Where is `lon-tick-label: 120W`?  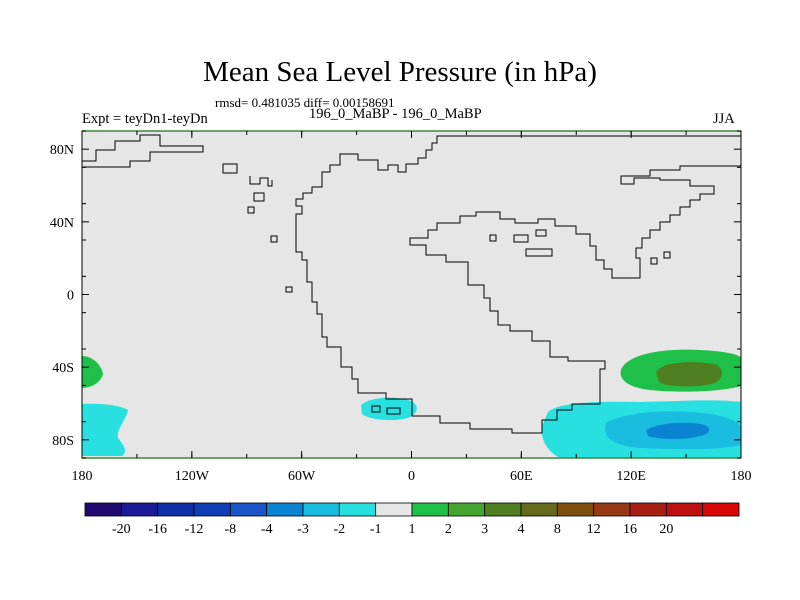
lon-tick-label: 120W is located at coordinates (192, 476).